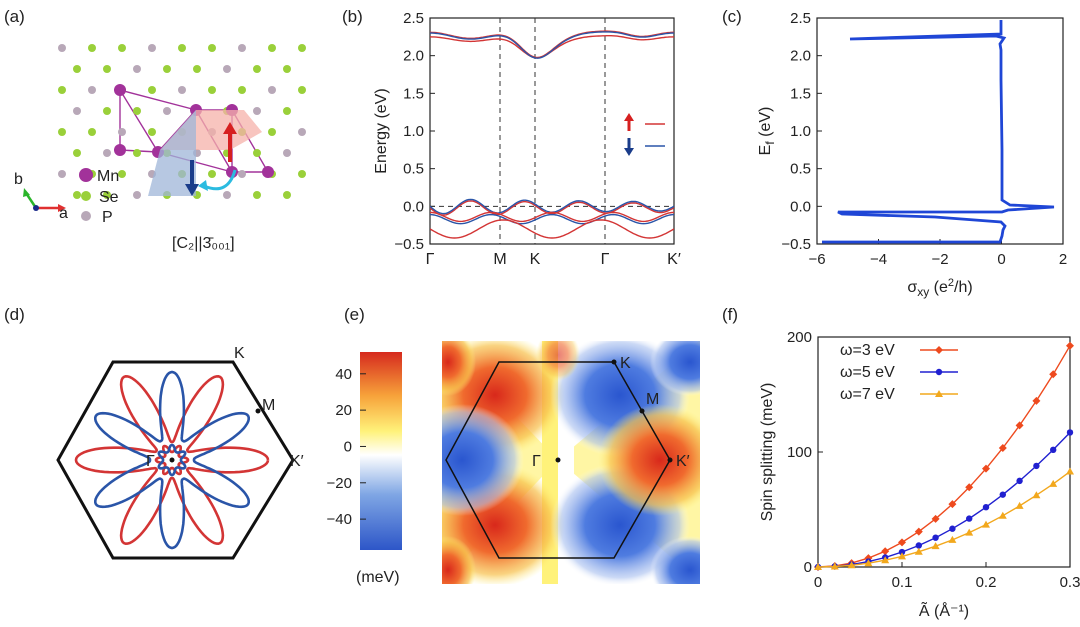 This screenshot has width=1080, height=627. I want to click on band-kpoint-label: K, so click(535, 259).